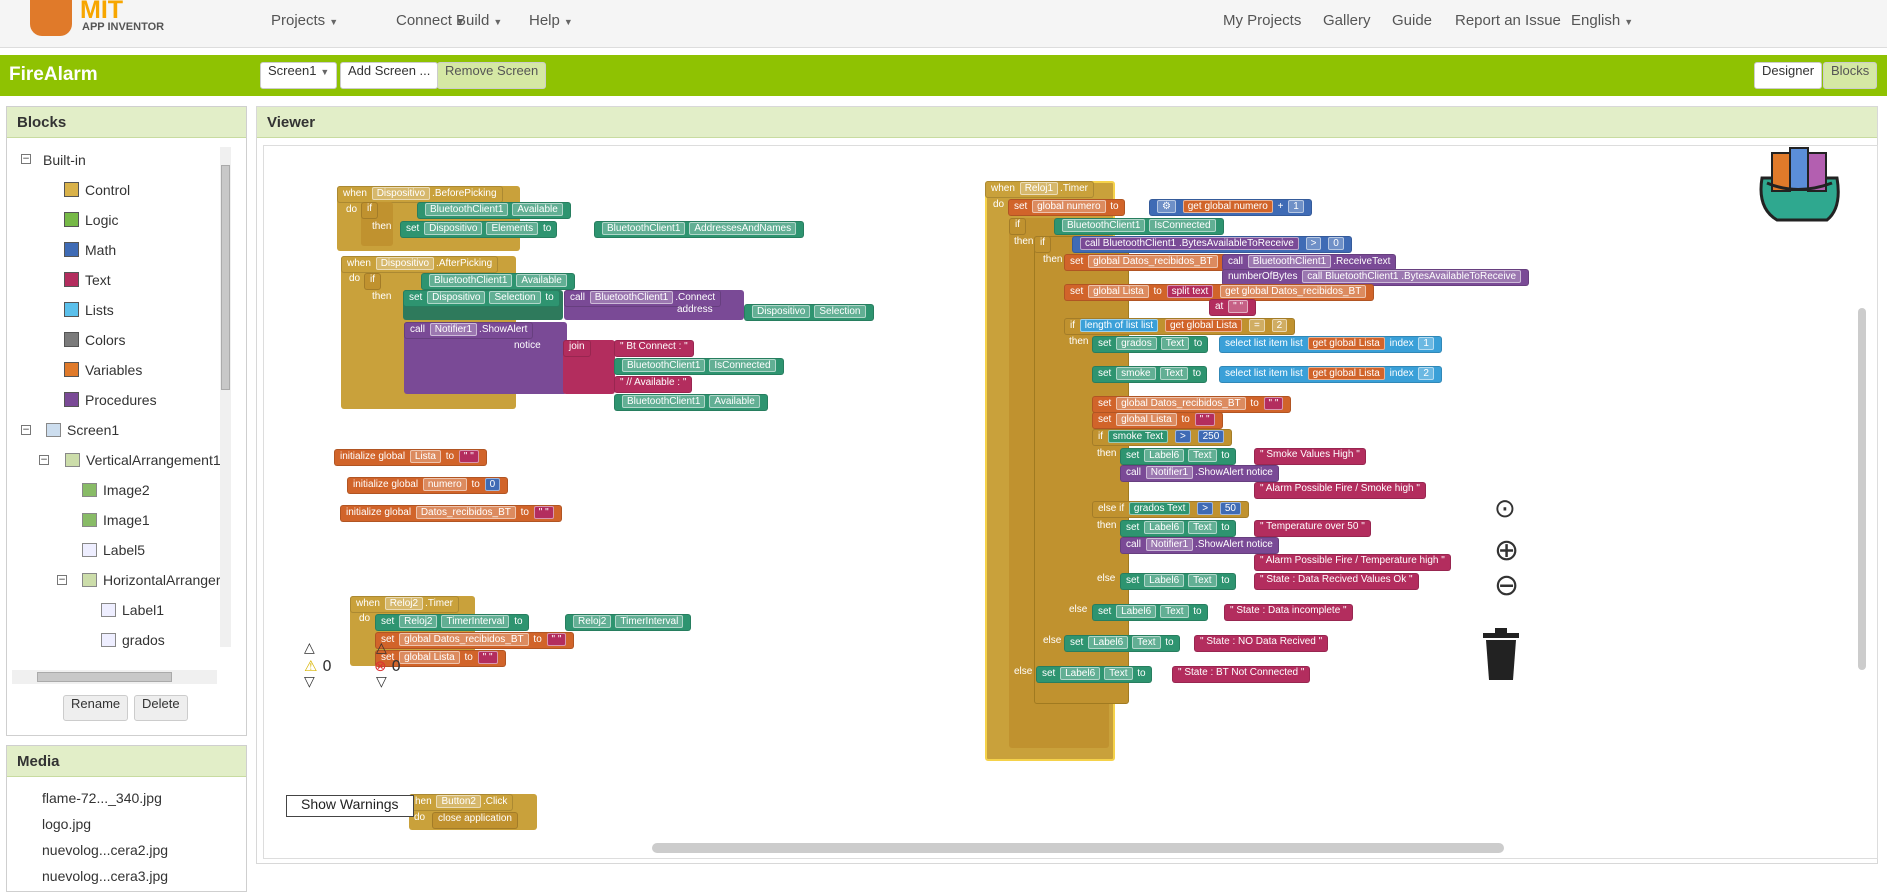 Image resolution: width=1887 pixels, height=892 pixels. Describe the element at coordinates (113, 550) in the screenshot. I see `tree-label5: Label5` at that location.